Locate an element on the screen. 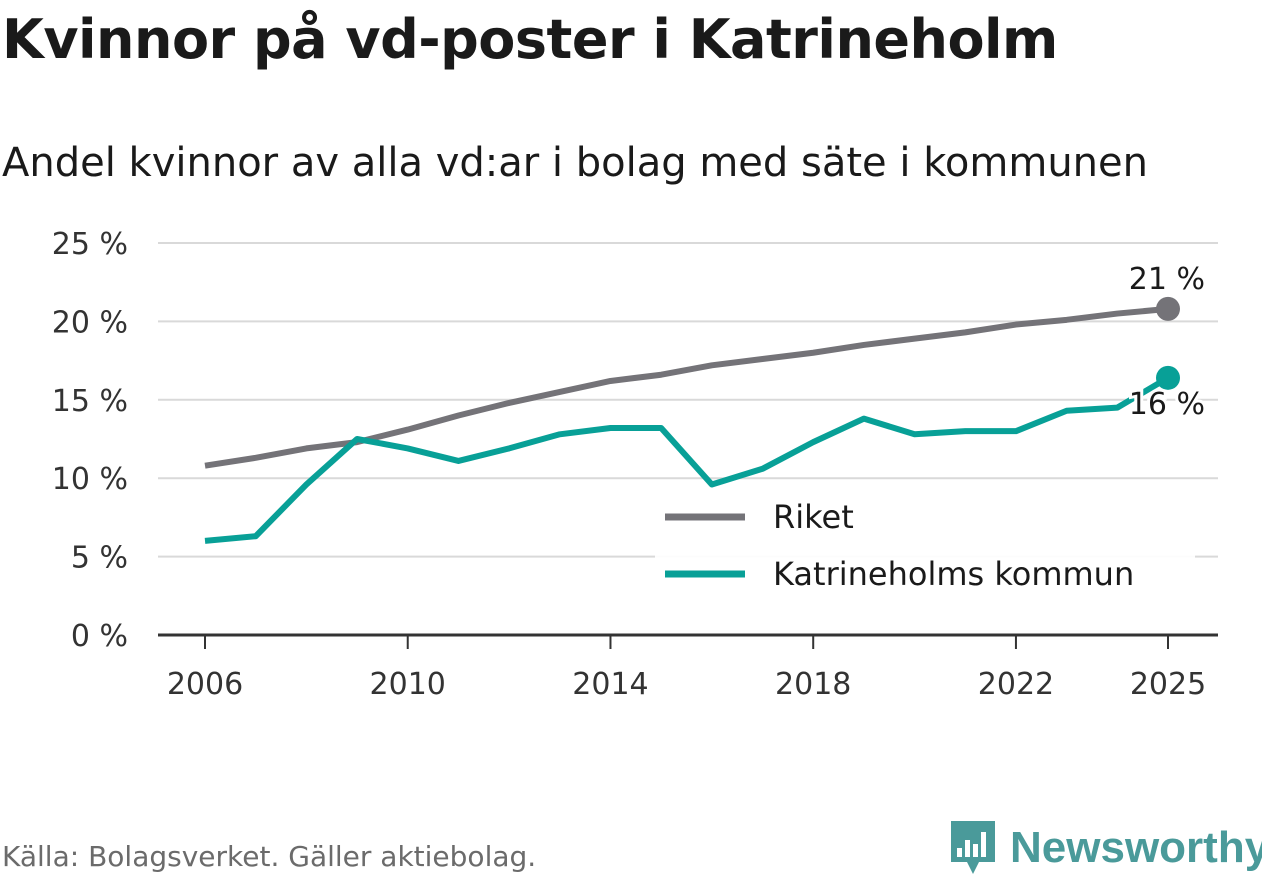 The width and height of the screenshot is (1262, 879). x-tick-label: 2022 is located at coordinates (1016, 684).